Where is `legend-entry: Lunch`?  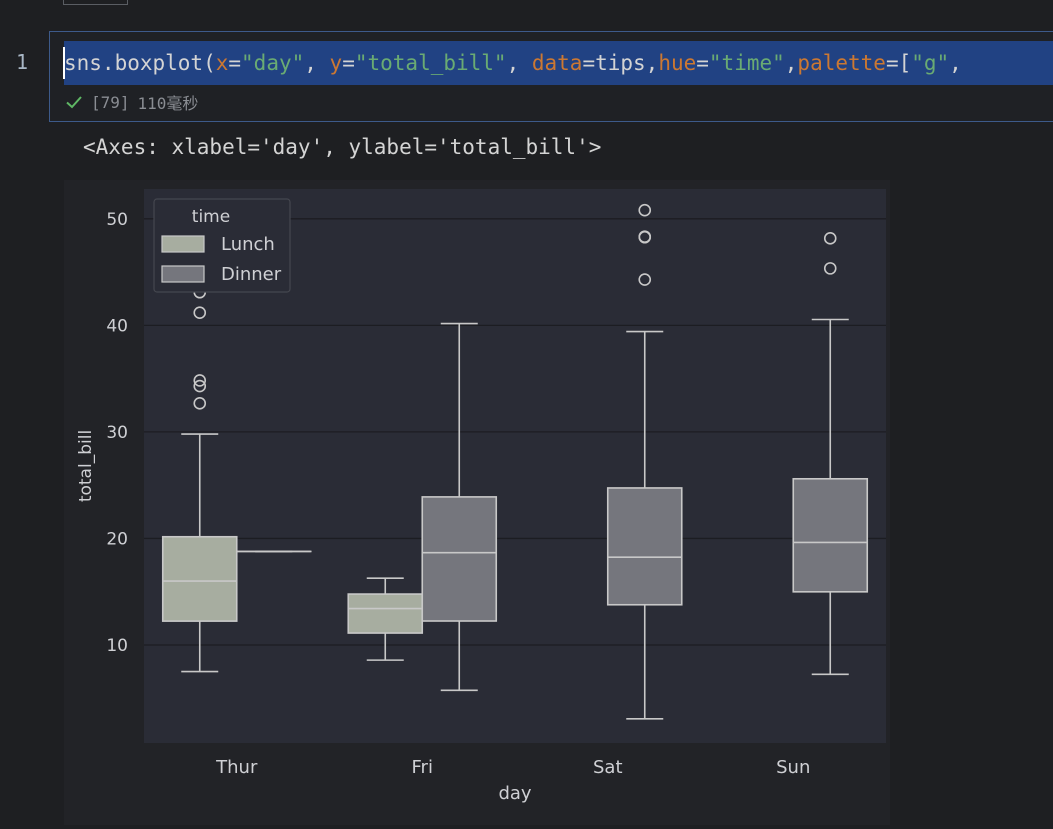
legend-entry: Lunch is located at coordinates (248, 244).